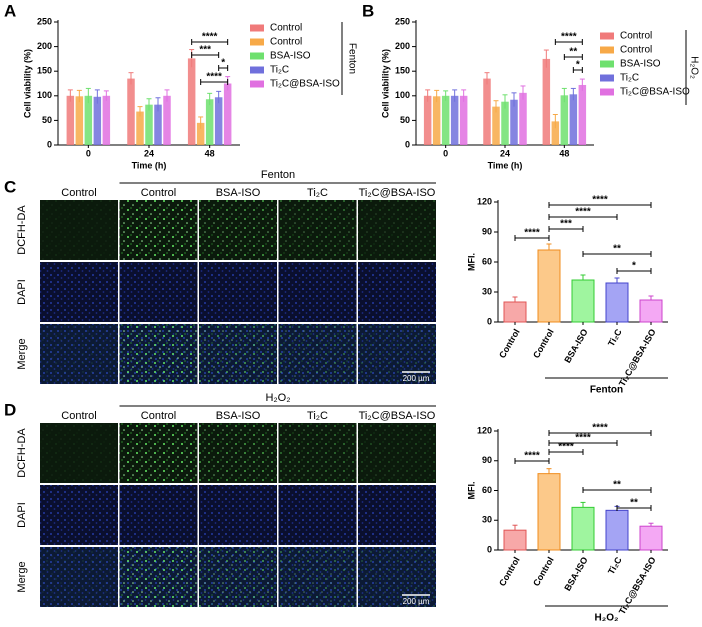 This screenshot has height=627, width=702. I want to click on side-label: H₂O₂, so click(693, 67).